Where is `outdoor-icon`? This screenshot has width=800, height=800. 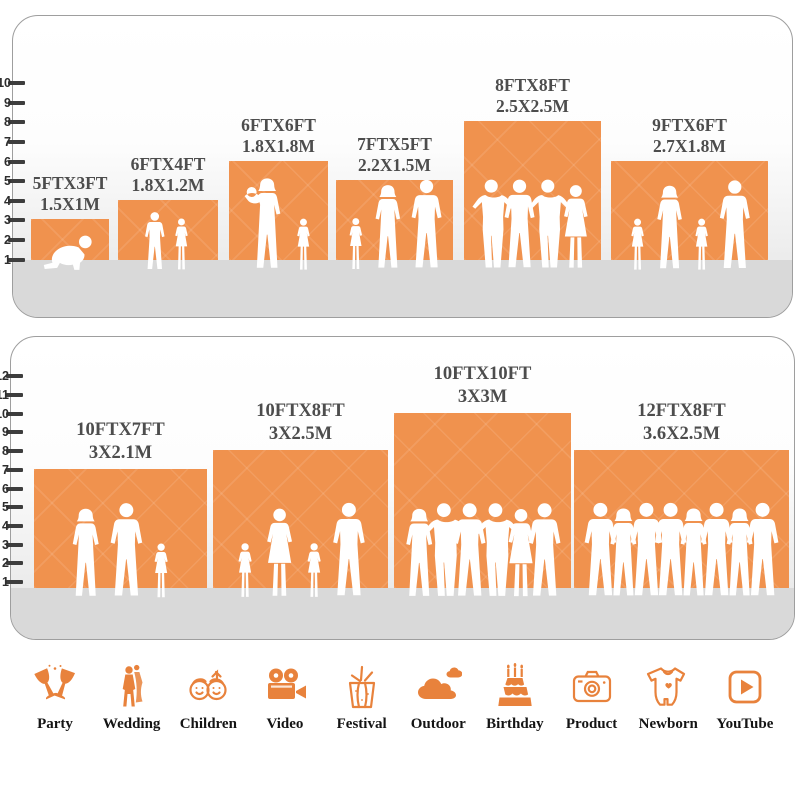 outdoor-icon is located at coordinates (438, 687).